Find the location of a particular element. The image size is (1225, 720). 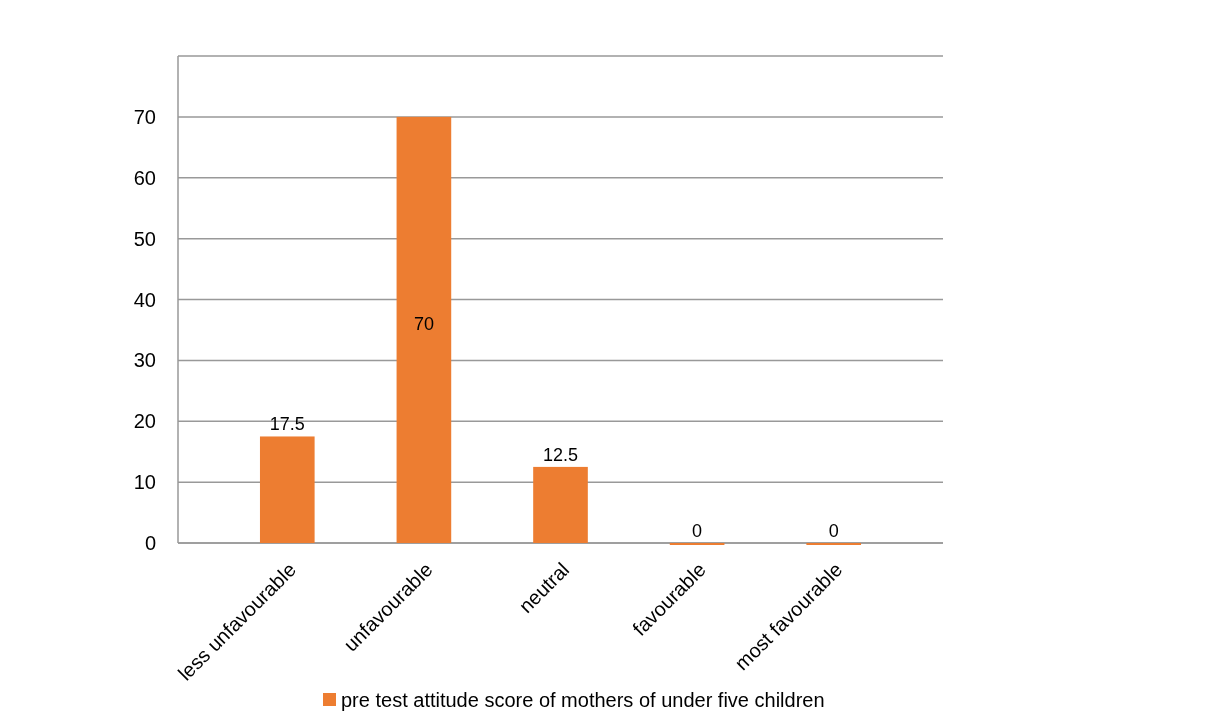

data-label: 17.5 is located at coordinates (287, 424).